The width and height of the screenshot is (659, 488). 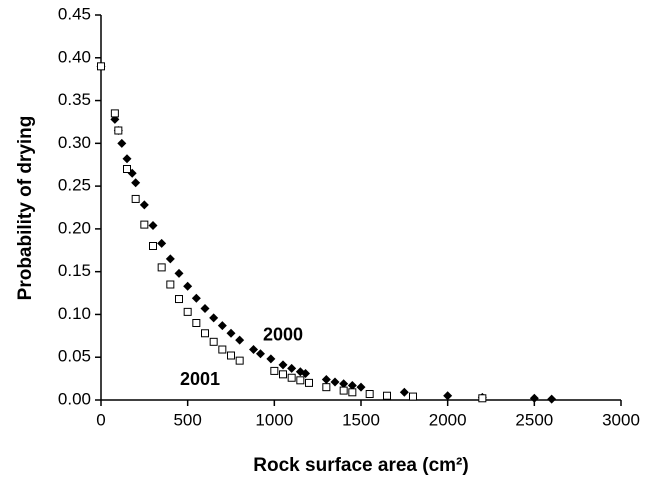 I want to click on y-tick-label: 0.10, so click(x=74, y=313).